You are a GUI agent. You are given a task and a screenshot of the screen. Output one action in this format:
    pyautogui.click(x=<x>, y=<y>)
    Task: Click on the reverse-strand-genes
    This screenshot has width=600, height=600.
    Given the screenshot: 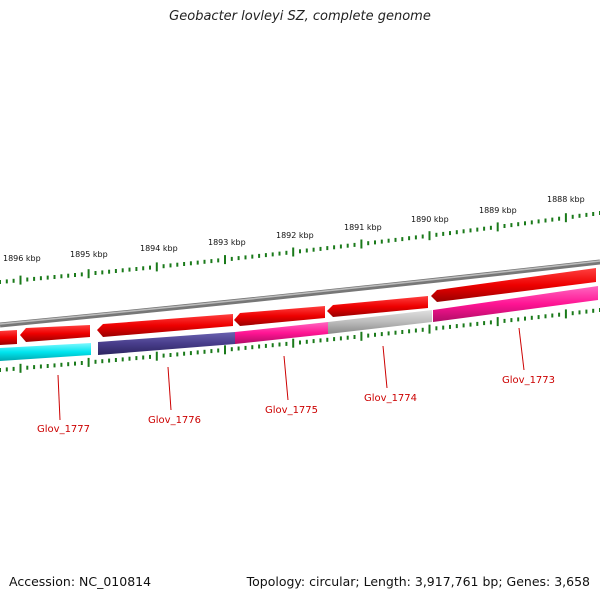 What is the action you would take?
    pyautogui.click(x=299, y=323)
    